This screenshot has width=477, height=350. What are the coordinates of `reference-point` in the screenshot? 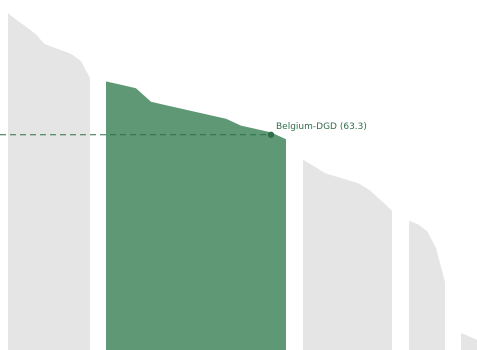 It's located at (271, 134).